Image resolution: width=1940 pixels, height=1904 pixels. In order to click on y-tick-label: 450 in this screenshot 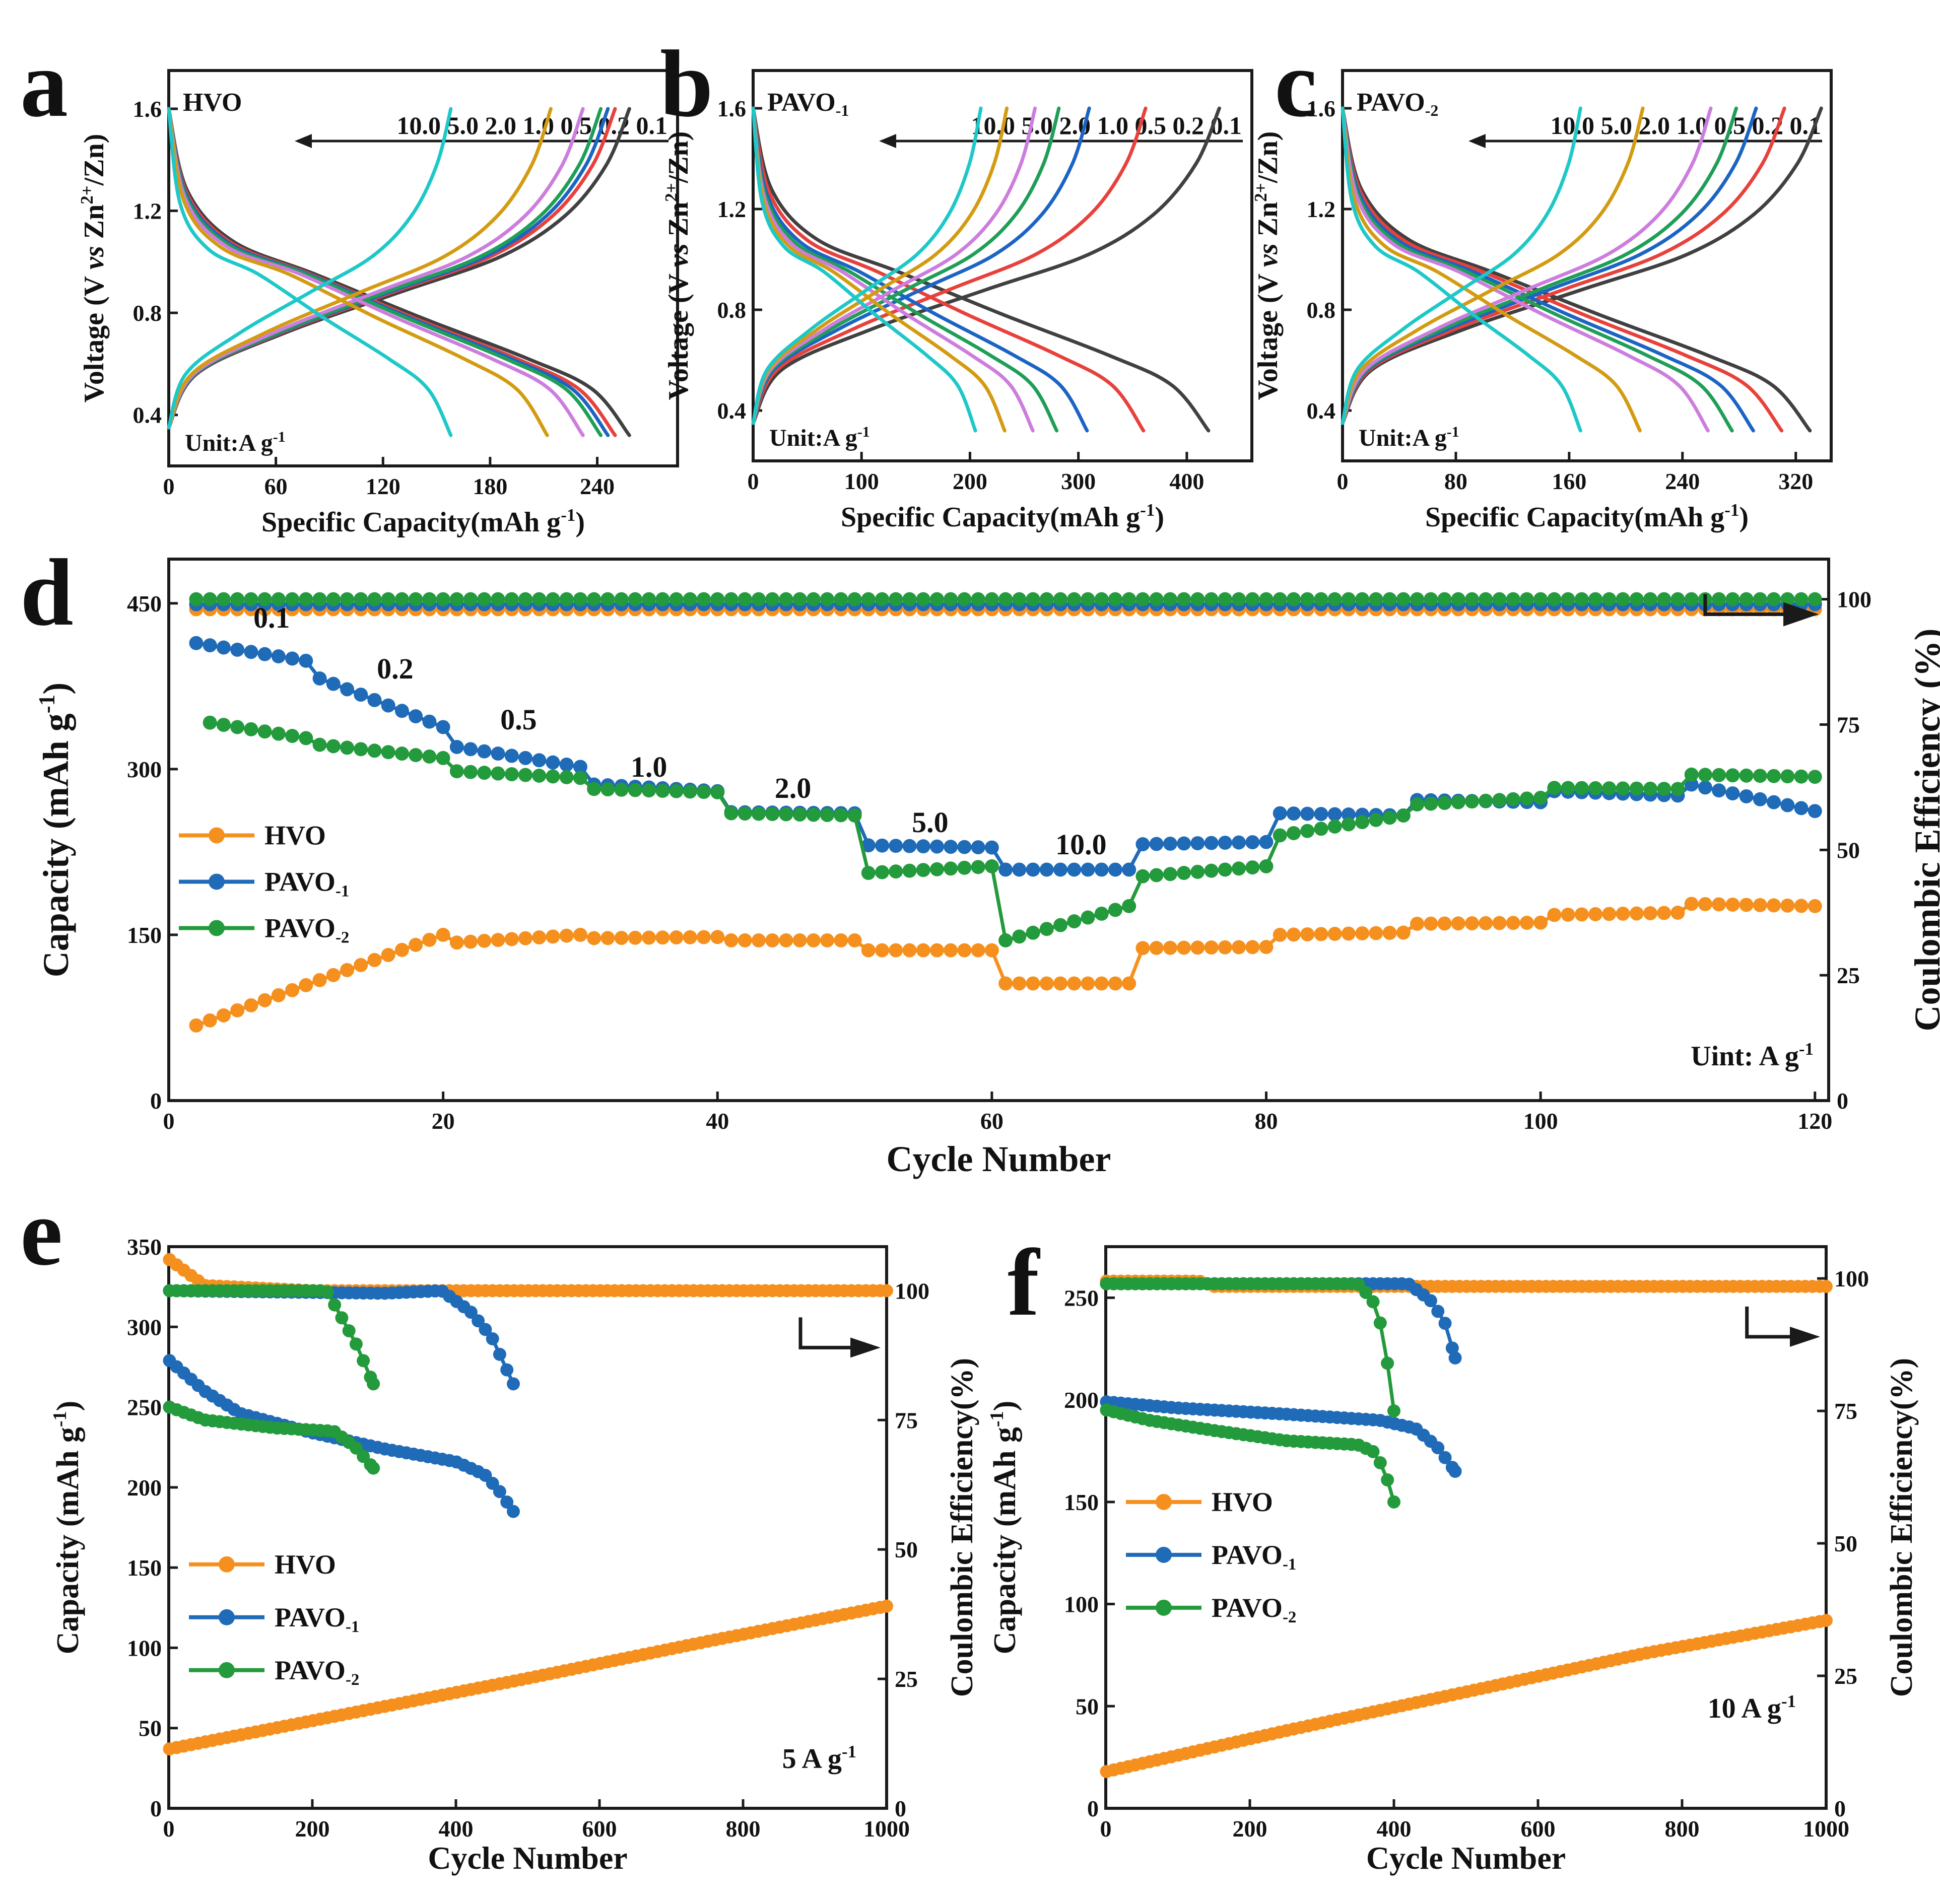, I will do `click(144, 604)`.